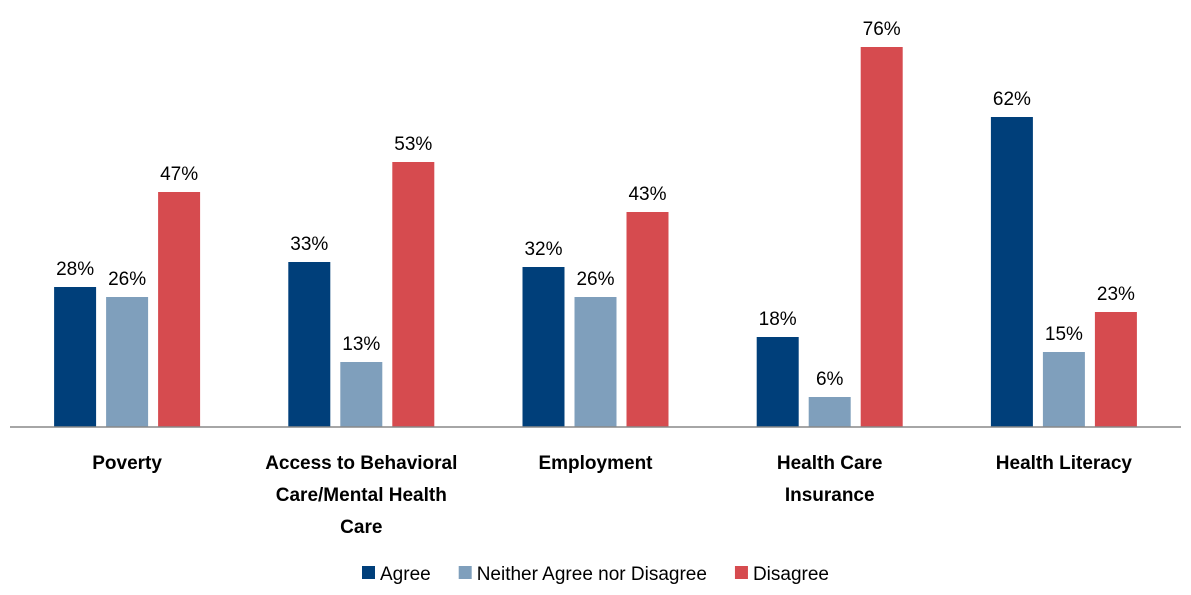 Image resolution: width=1191 pixels, height=595 pixels. Describe the element at coordinates (543, 249) in the screenshot. I see `value-label: 32%` at that location.